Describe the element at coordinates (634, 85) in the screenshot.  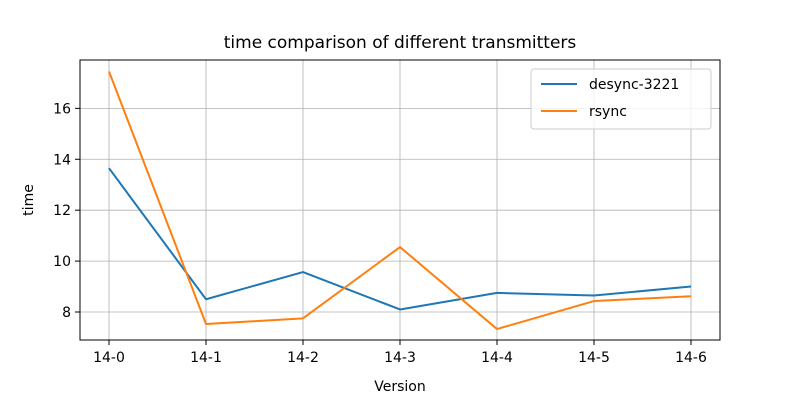
I see `legend-label: desync-3221` at that location.